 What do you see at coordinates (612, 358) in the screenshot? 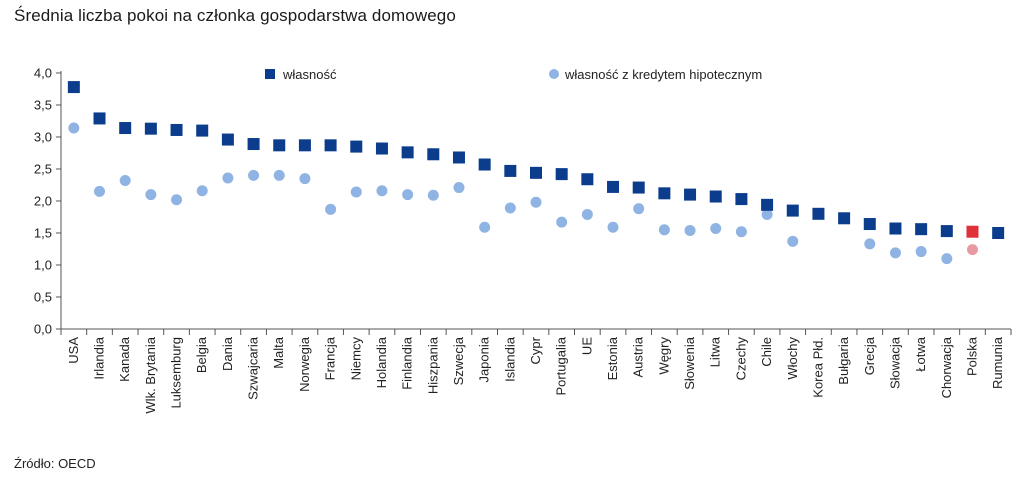
I see `x-tick-label: Estonia` at bounding box center [612, 358].